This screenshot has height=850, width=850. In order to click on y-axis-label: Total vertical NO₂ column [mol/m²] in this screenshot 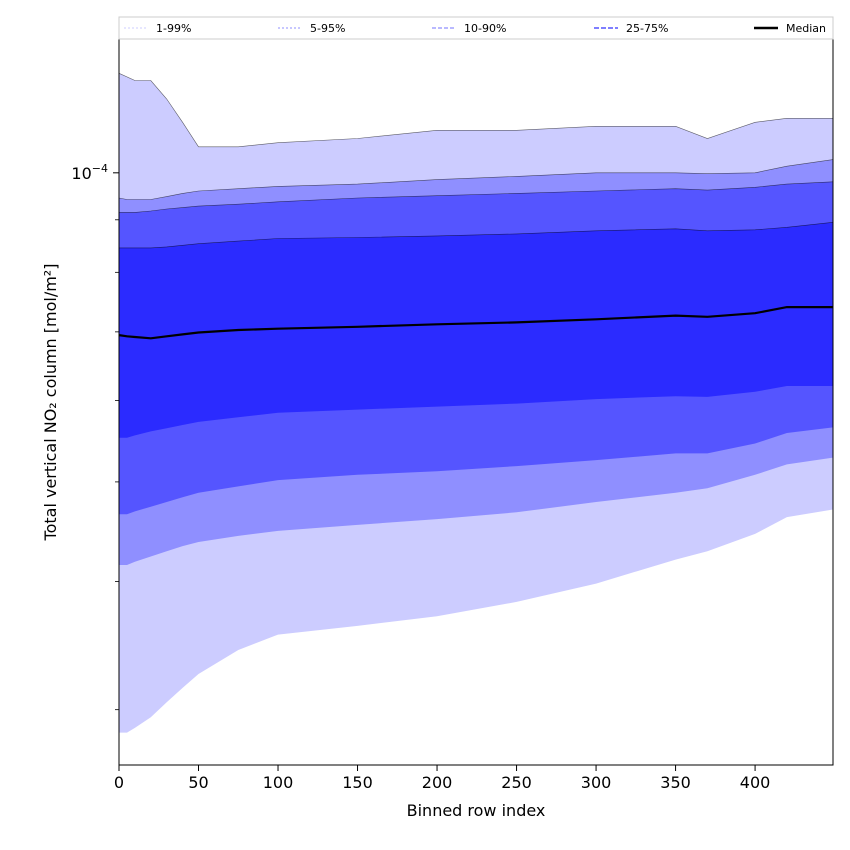, I will do `click(50, 403)`.